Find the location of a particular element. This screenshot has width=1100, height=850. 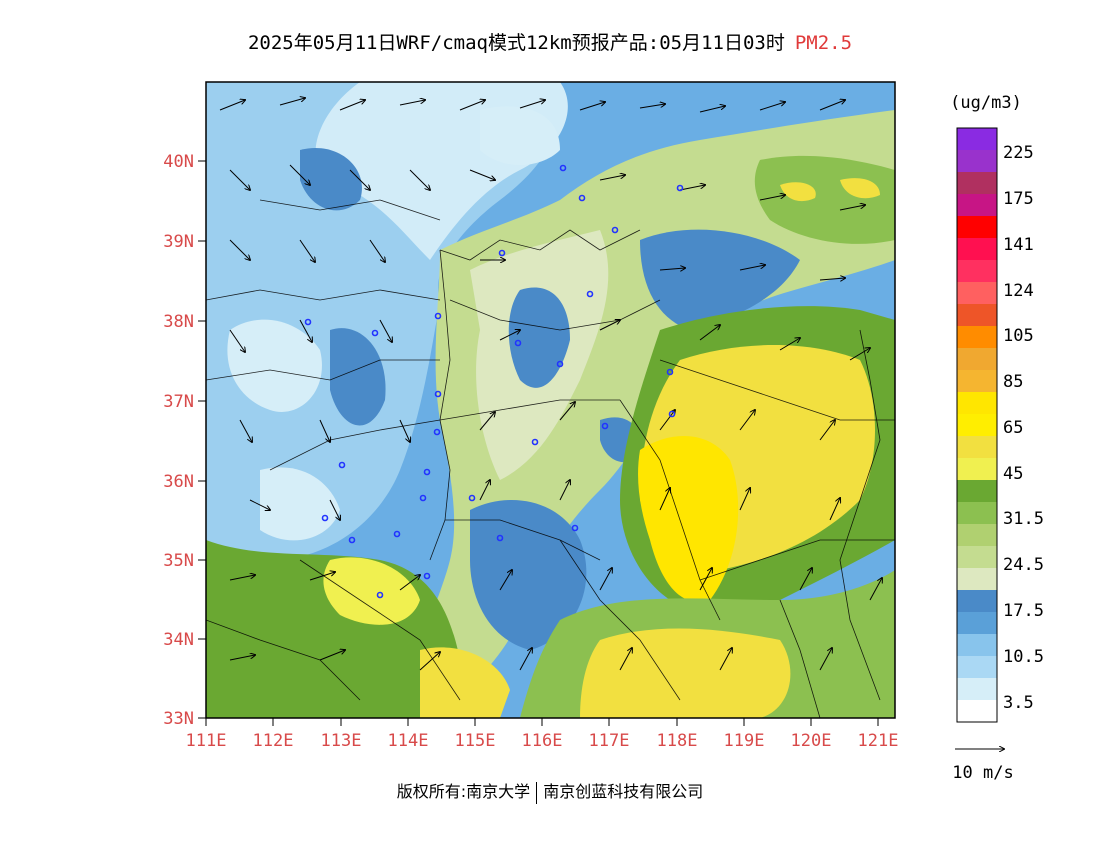

copyright-separator is located at coordinates (537, 792).